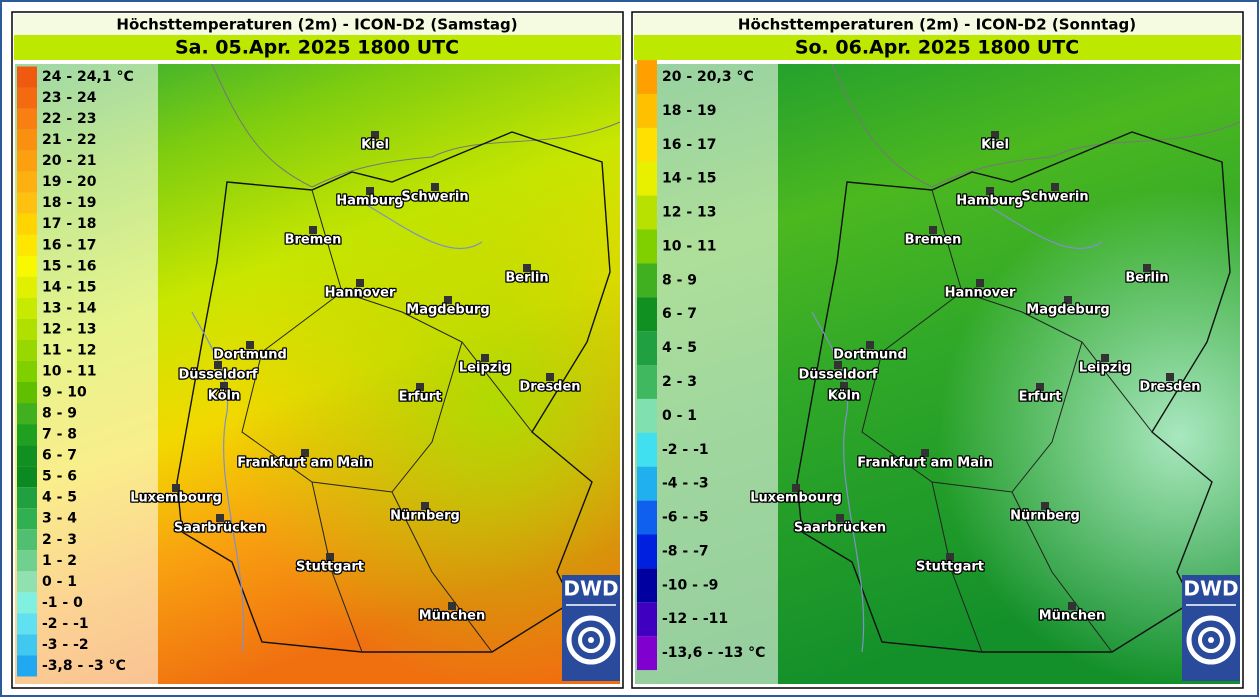  Describe the element at coordinates (685, 551) in the screenshot. I see `legend-label: -8 - -7` at that location.